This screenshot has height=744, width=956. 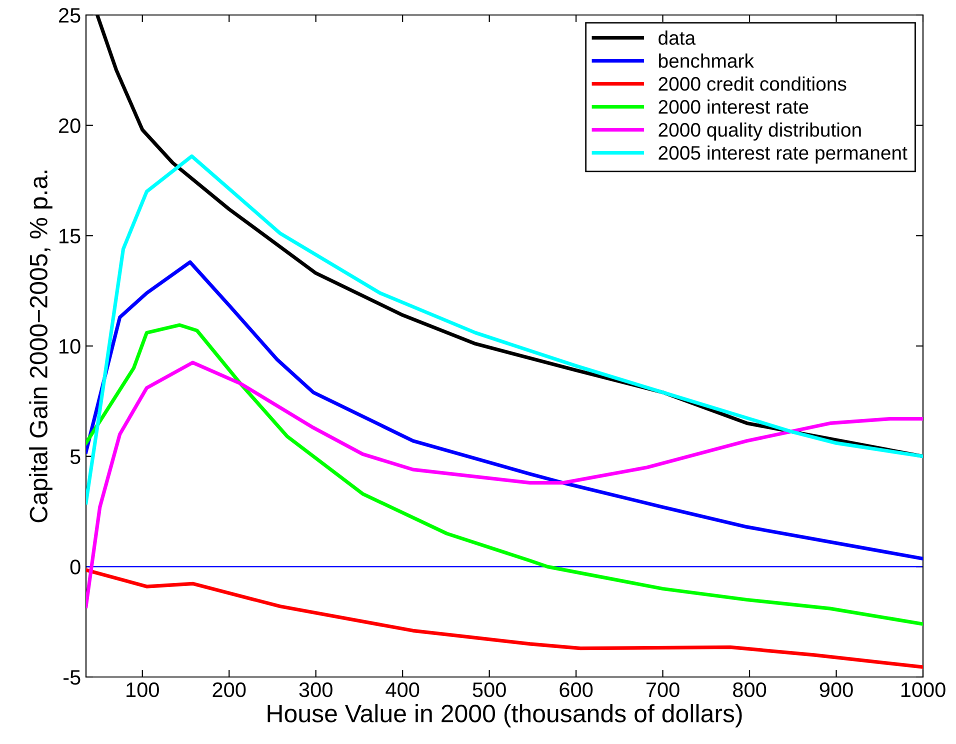 I want to click on x-tick-label: 800, so click(x=749, y=690).